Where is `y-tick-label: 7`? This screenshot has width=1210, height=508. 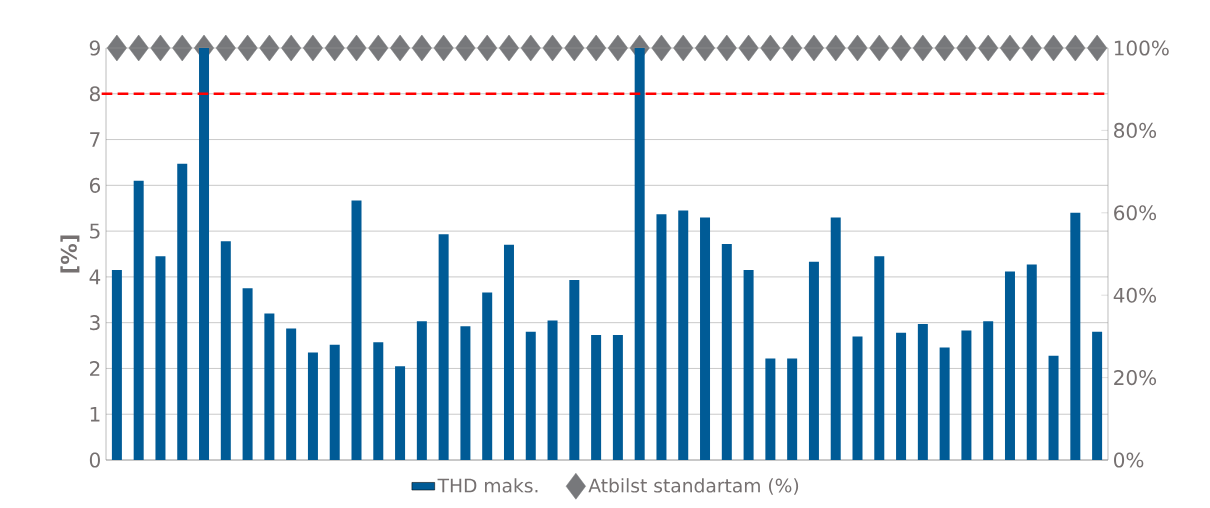 y-tick-label: 7 is located at coordinates (95, 139).